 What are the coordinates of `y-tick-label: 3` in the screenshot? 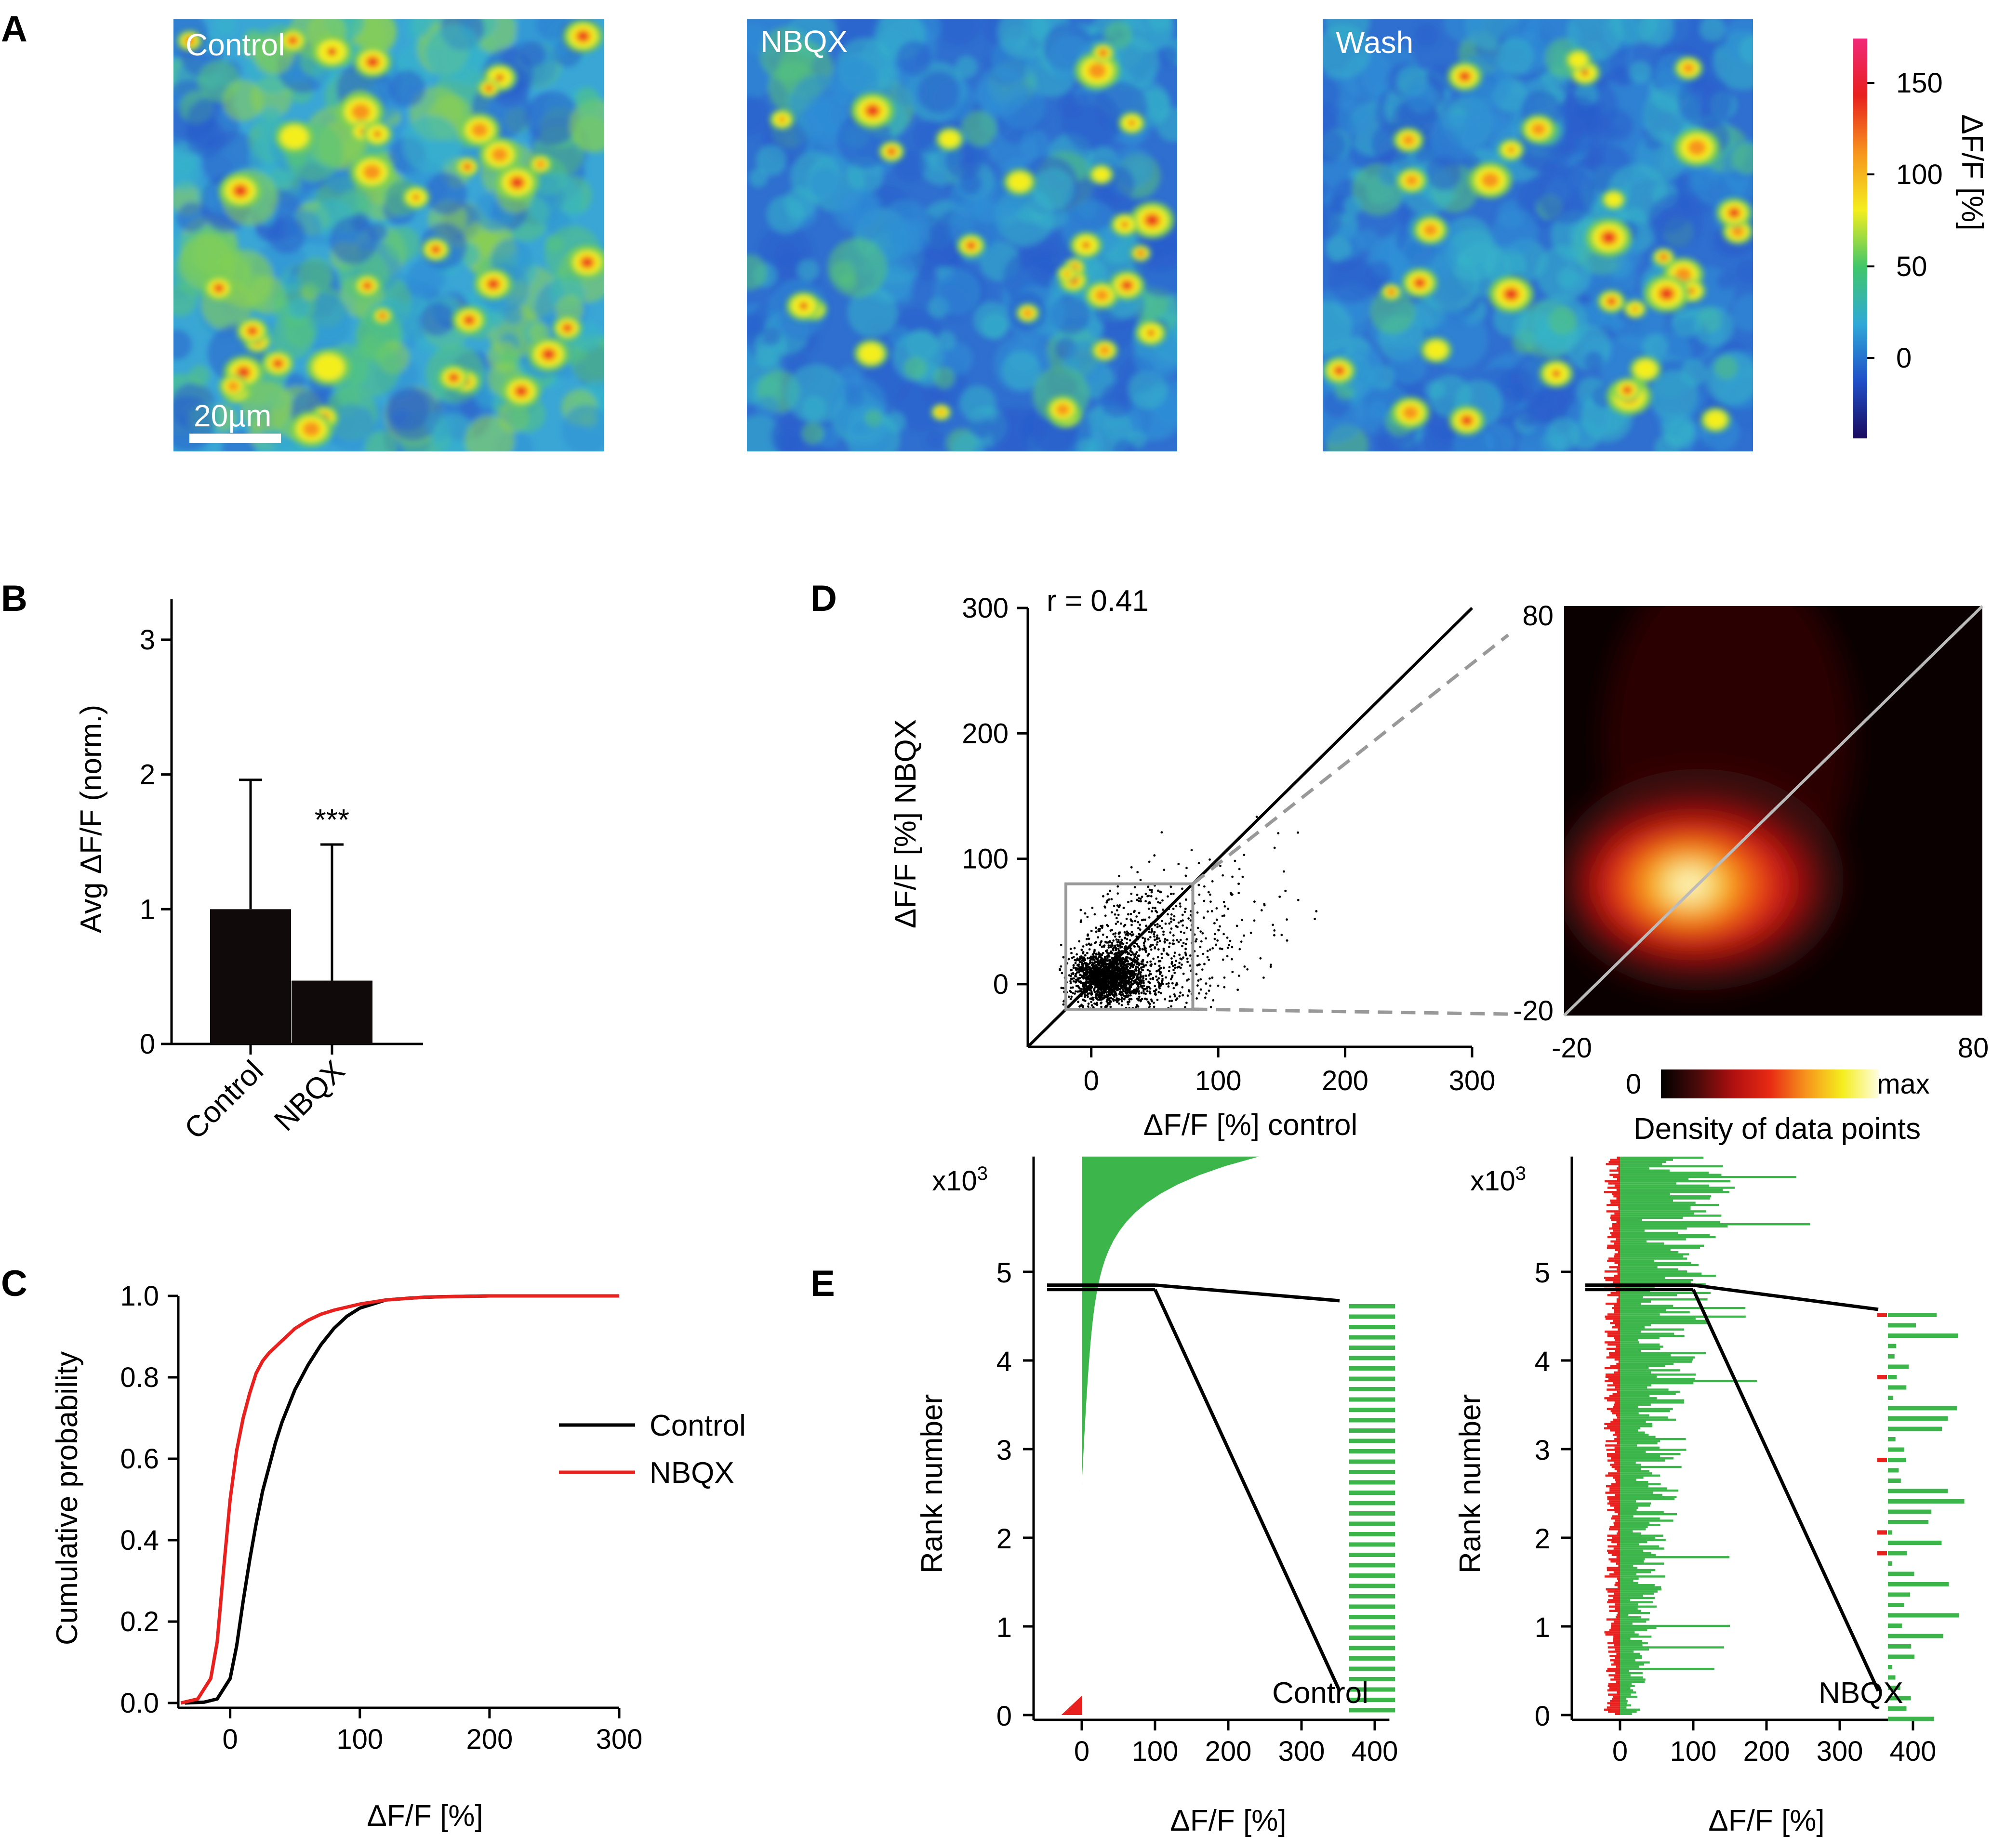 It's located at (147, 640).